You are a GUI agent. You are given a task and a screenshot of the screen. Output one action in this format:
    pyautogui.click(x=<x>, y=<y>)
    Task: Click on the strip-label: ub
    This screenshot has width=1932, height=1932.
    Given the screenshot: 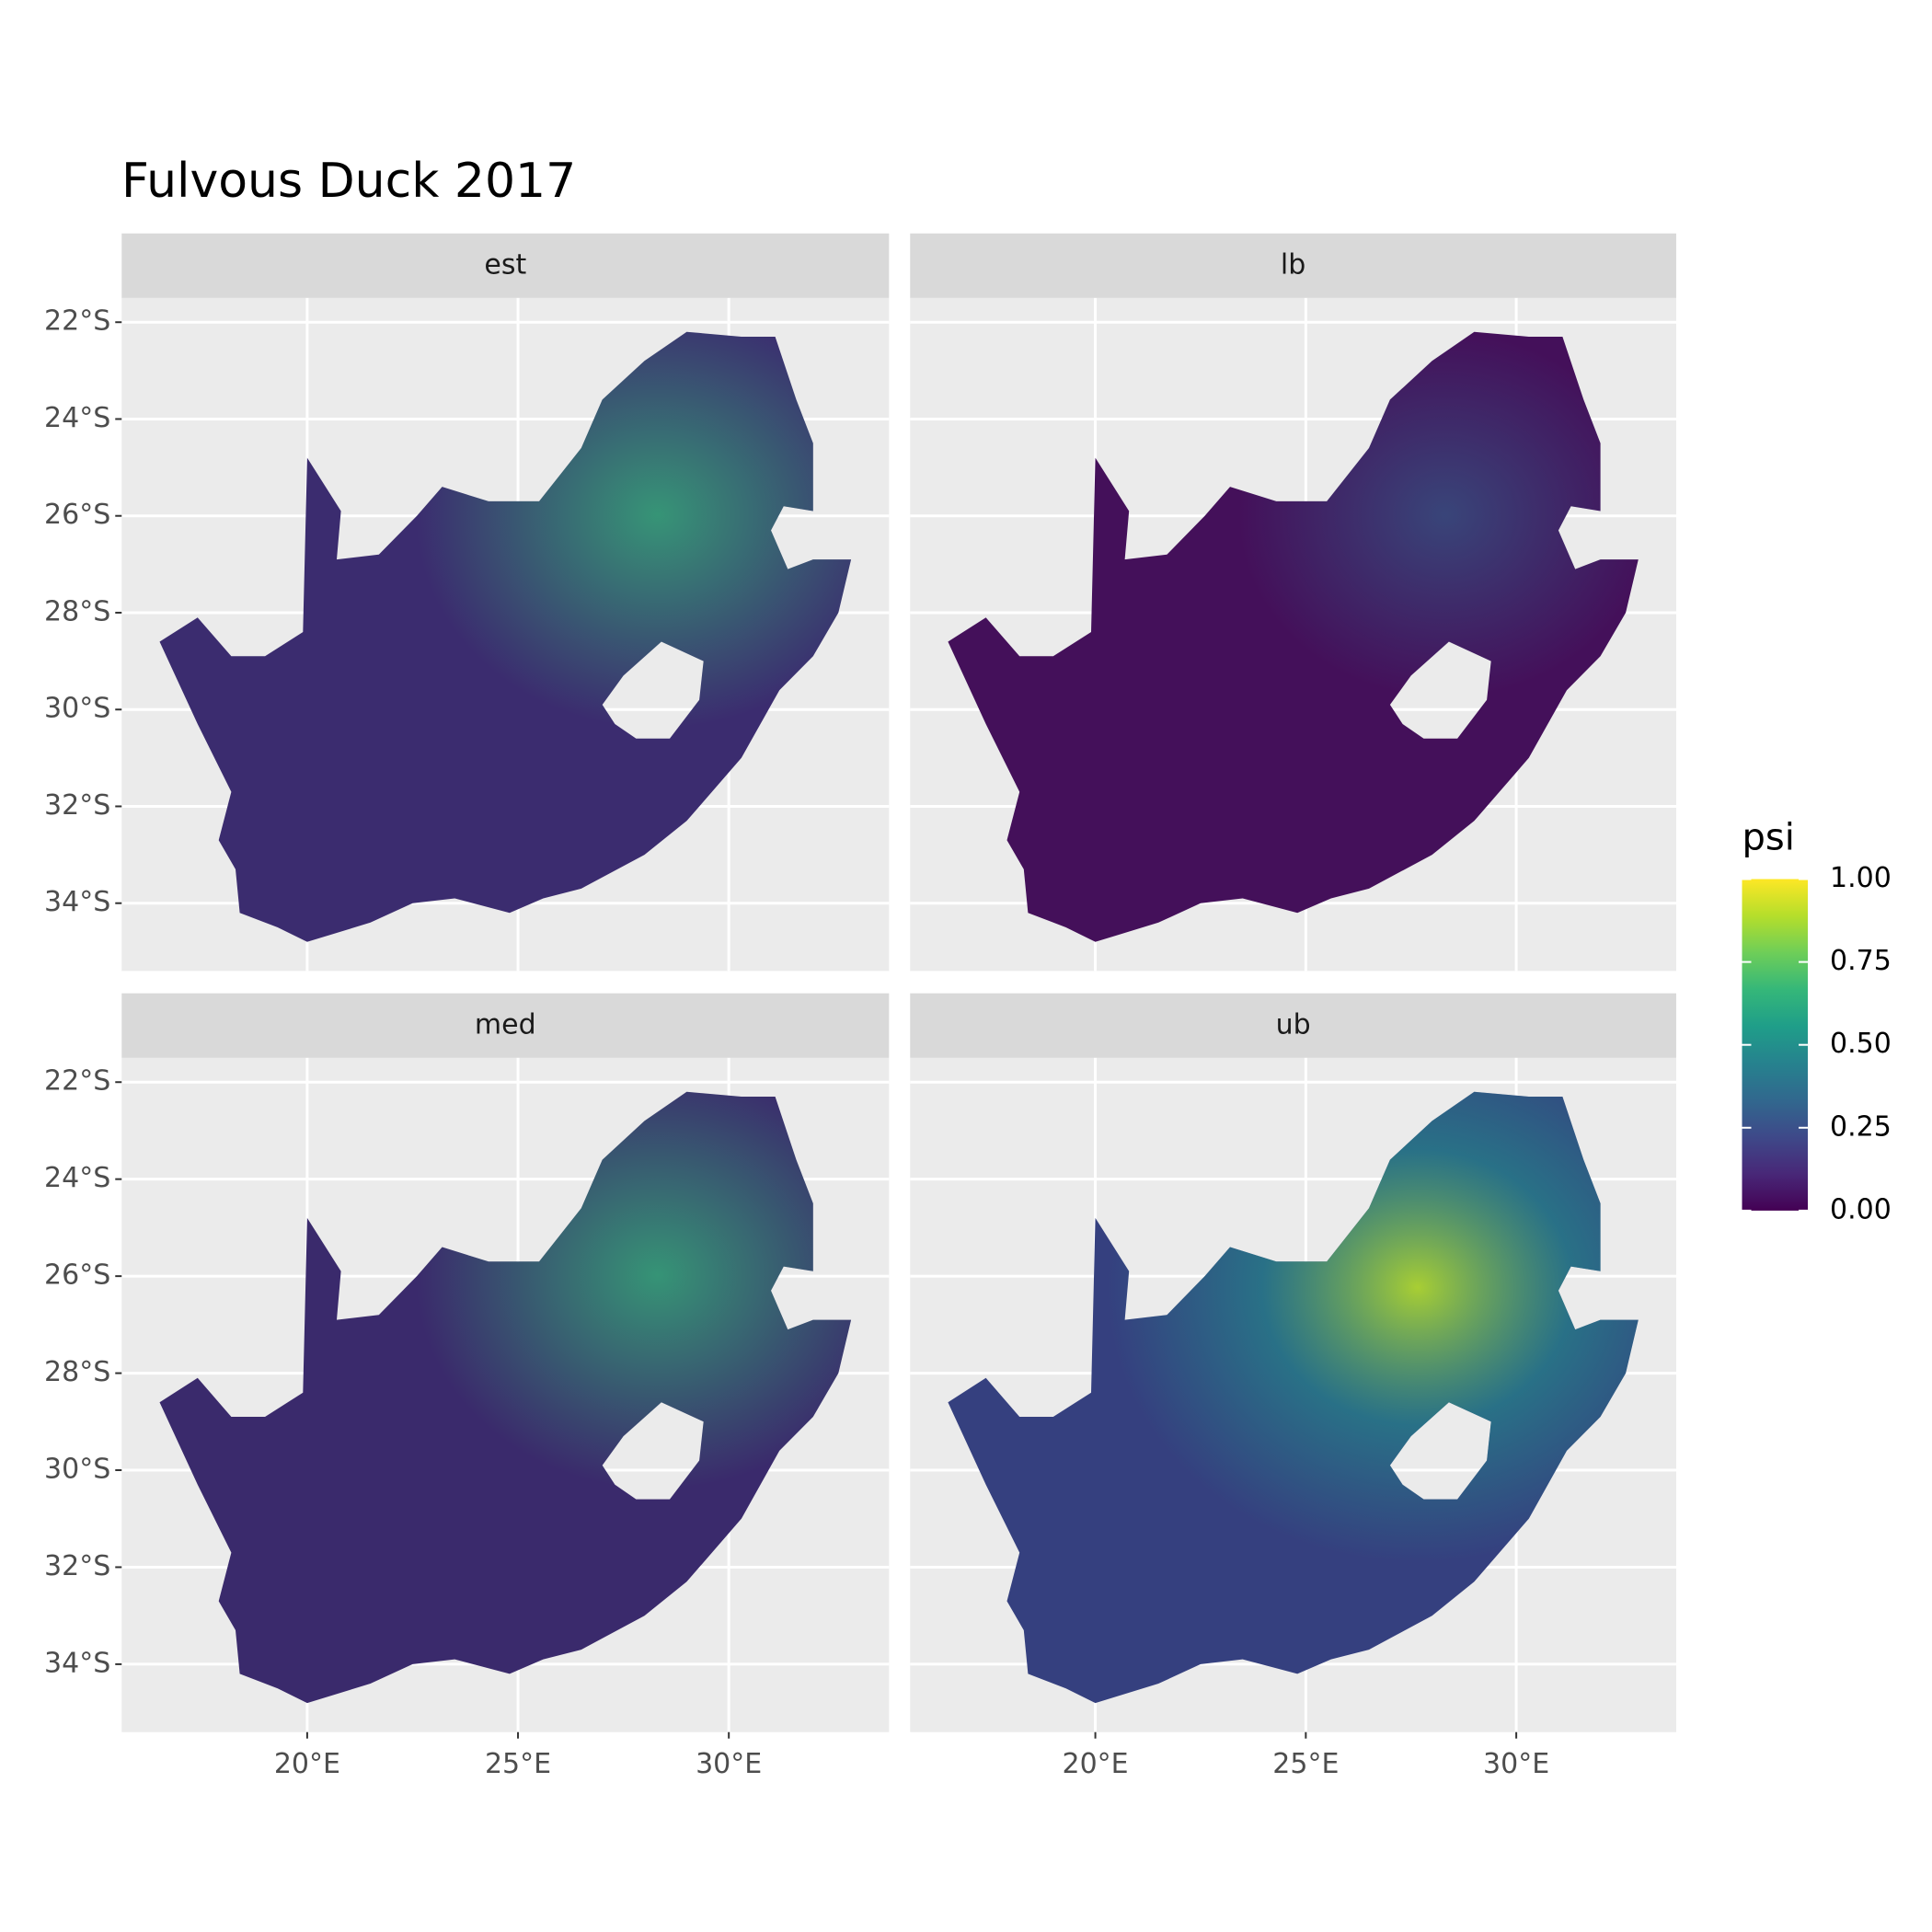 What is the action you would take?
    pyautogui.click(x=1293, y=1024)
    